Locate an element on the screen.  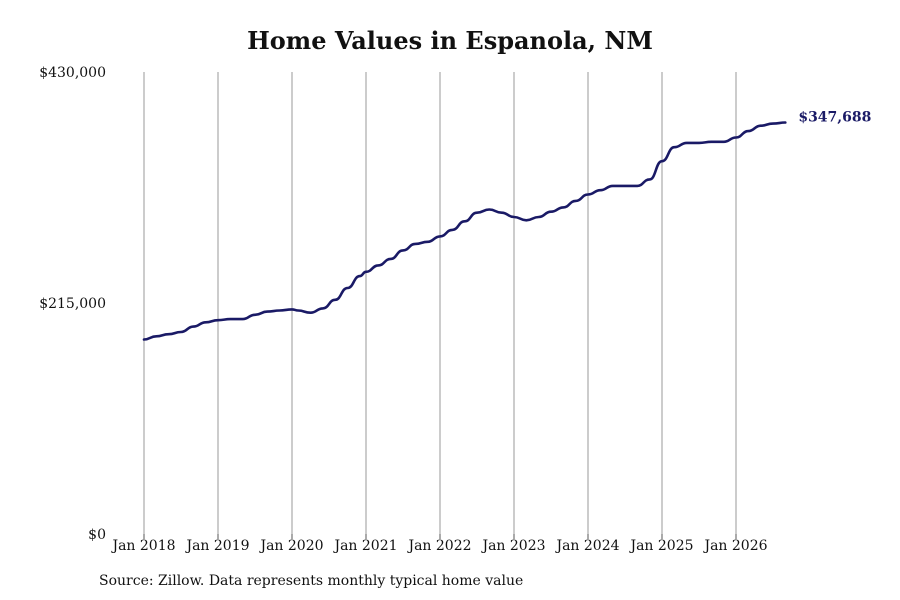
chart-title: Home Values in Espanola, NM is located at coordinates (450, 40).